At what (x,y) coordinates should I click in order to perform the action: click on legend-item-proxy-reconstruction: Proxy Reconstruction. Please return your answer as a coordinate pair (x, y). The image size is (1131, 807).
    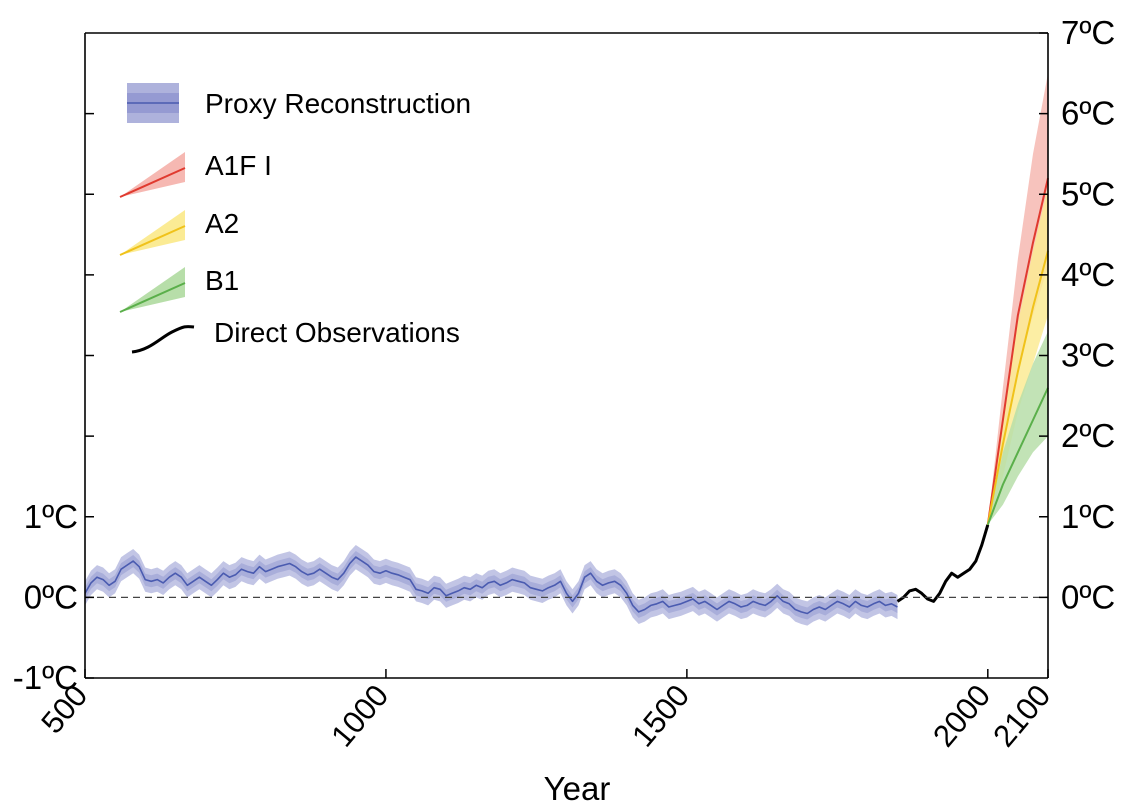
    Looking at the image, I should click on (299, 103).